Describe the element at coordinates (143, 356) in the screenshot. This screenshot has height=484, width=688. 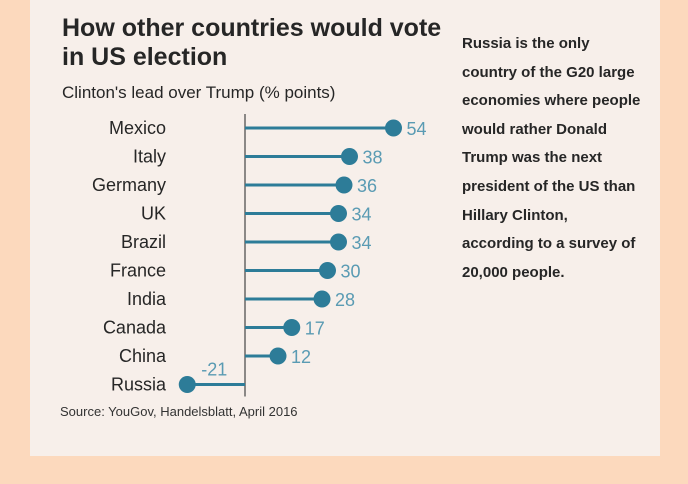
I see `category-label: China` at that location.